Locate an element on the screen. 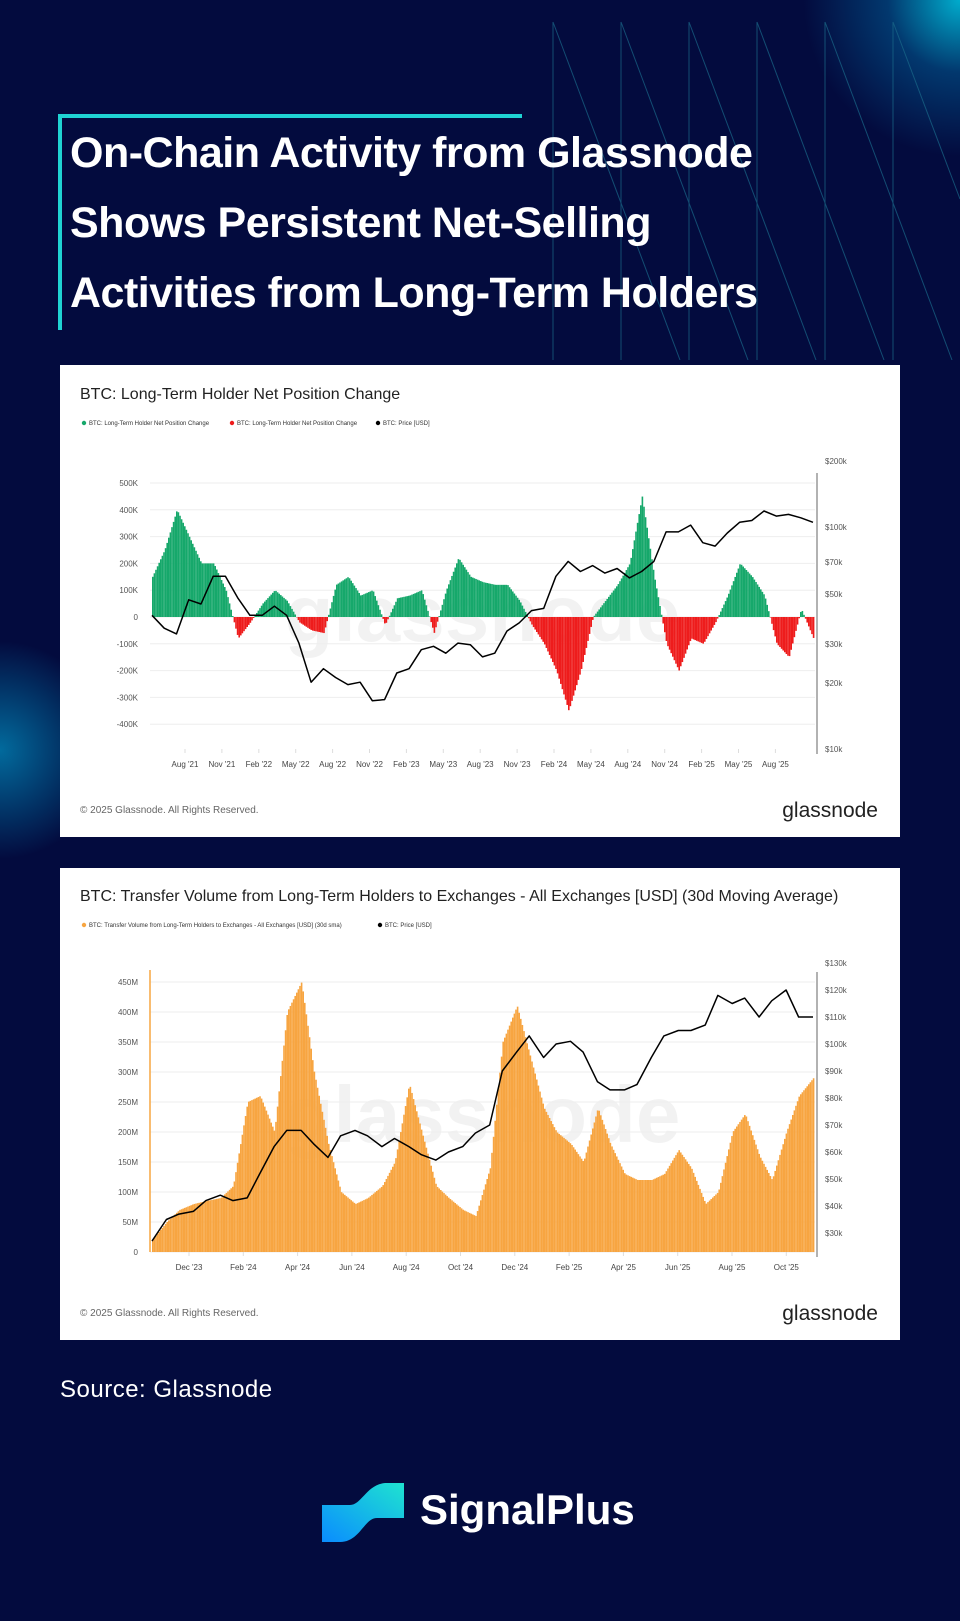  y-left-tick: 200K is located at coordinates (128, 563).